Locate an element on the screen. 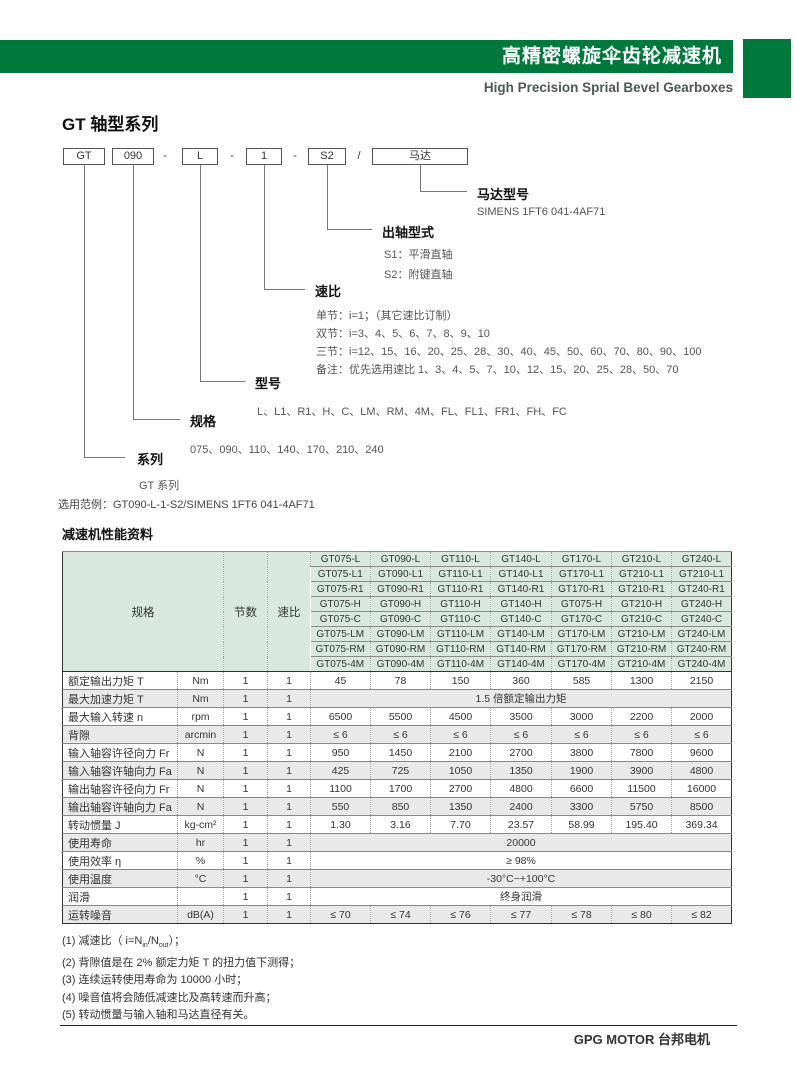  unit-cell: hr is located at coordinates (200, 842).